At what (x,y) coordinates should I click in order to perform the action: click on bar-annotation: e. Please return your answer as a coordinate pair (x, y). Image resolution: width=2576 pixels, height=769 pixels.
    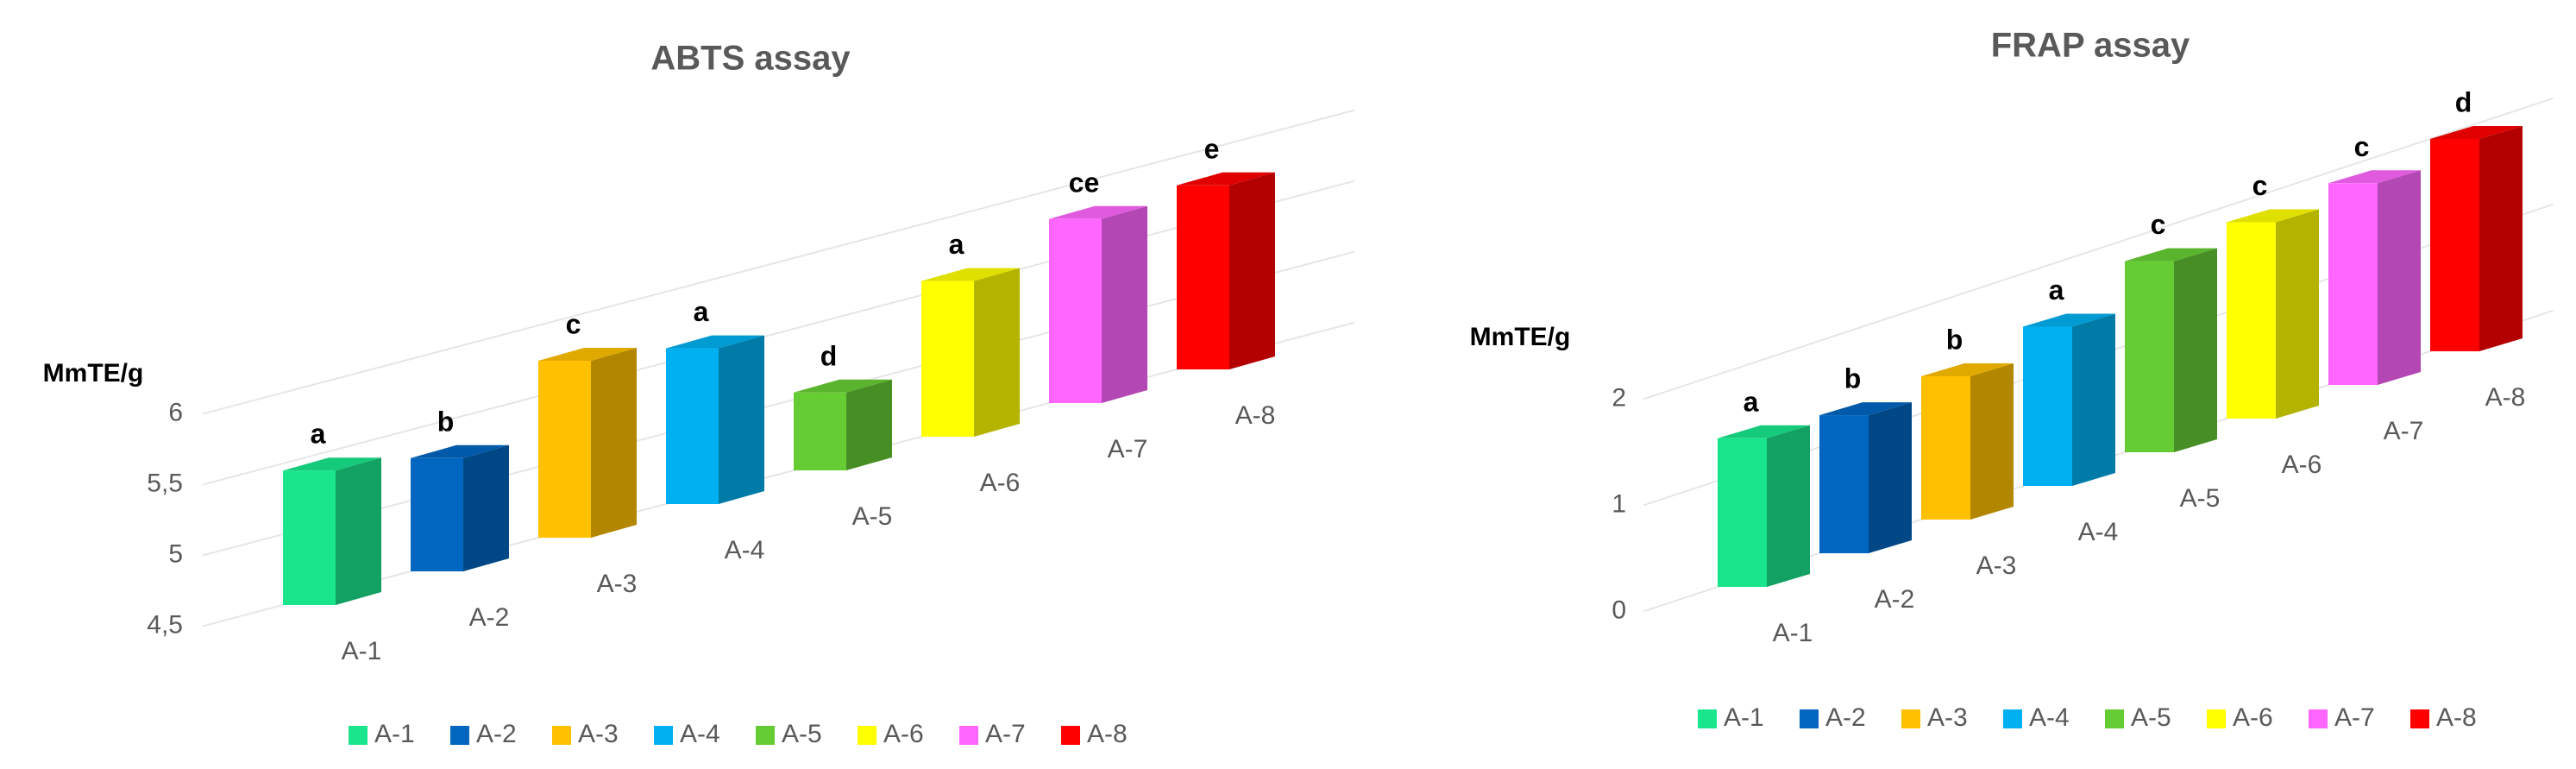
    Looking at the image, I should click on (1212, 148).